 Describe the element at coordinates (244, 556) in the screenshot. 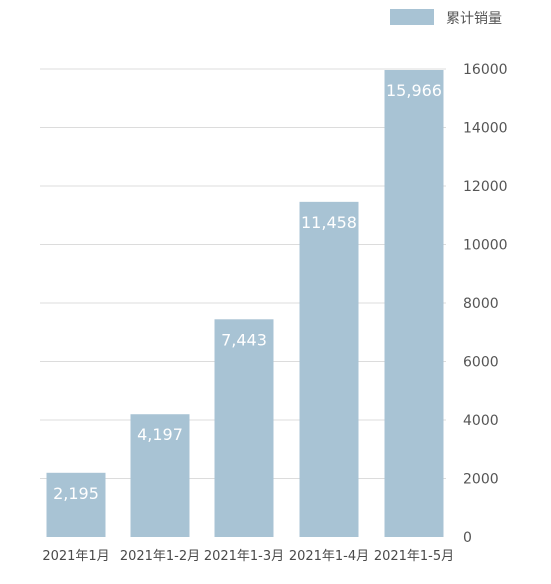

I see `x-category-label: 2021年1-3月` at that location.